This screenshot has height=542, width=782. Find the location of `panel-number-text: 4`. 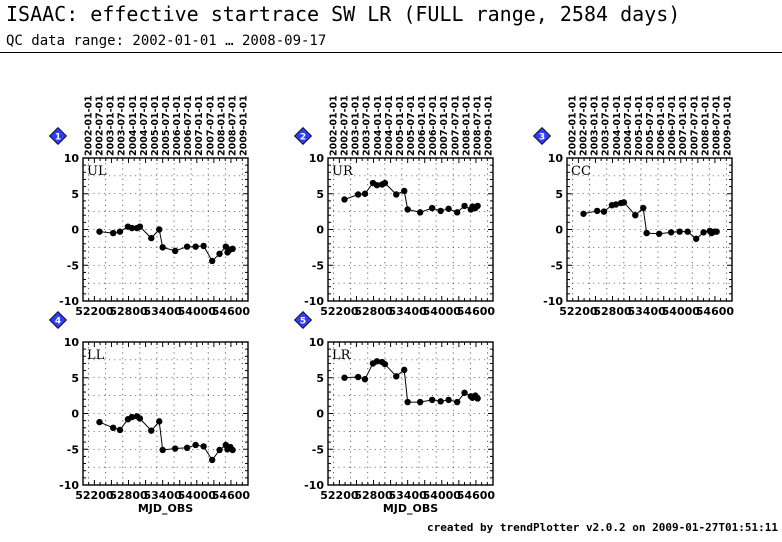

panel-number-text: 4 is located at coordinates (58, 322).